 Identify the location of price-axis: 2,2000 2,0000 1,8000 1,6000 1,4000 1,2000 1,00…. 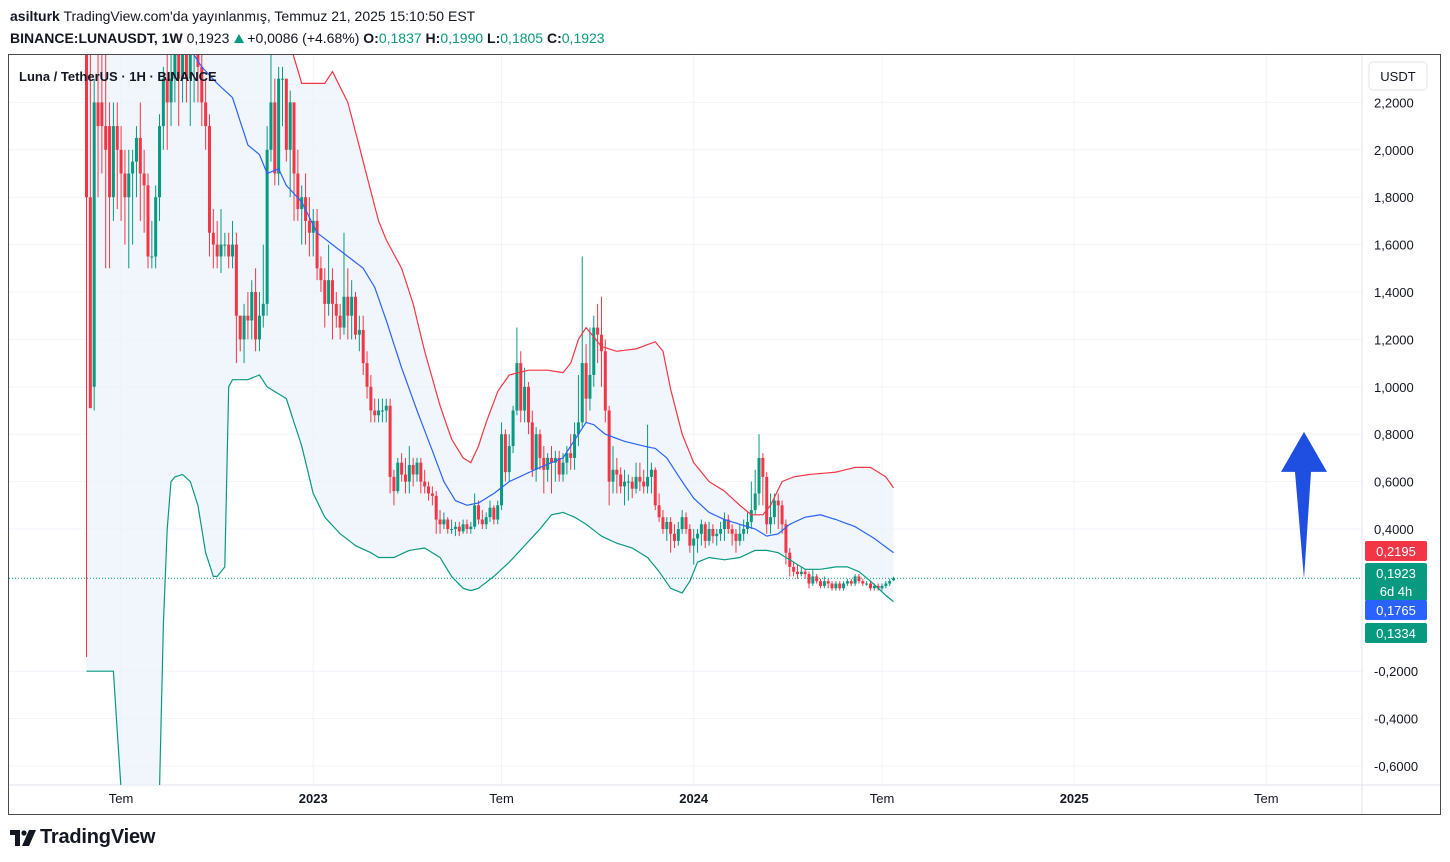
(1396, 434).